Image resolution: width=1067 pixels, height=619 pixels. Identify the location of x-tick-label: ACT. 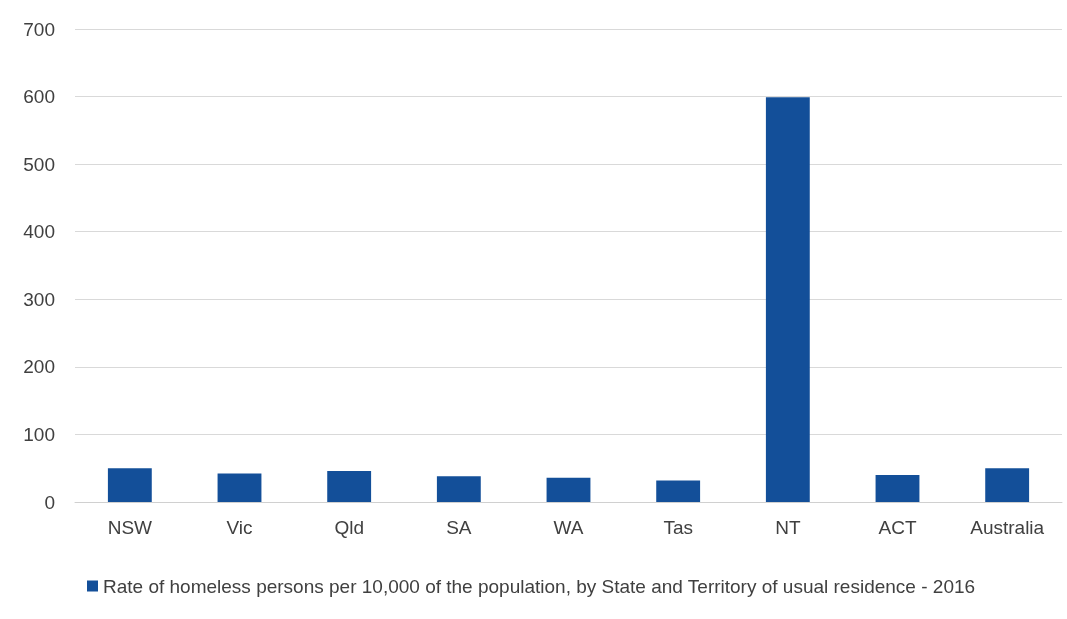
(897, 527).